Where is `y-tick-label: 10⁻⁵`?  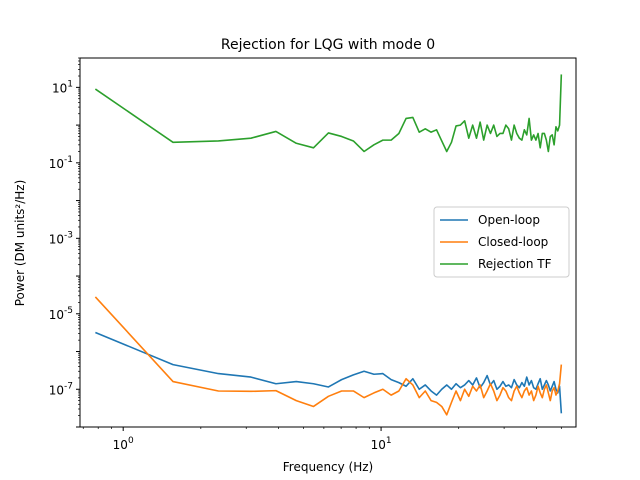 y-tick-label: 10⁻⁵ is located at coordinates (61, 314).